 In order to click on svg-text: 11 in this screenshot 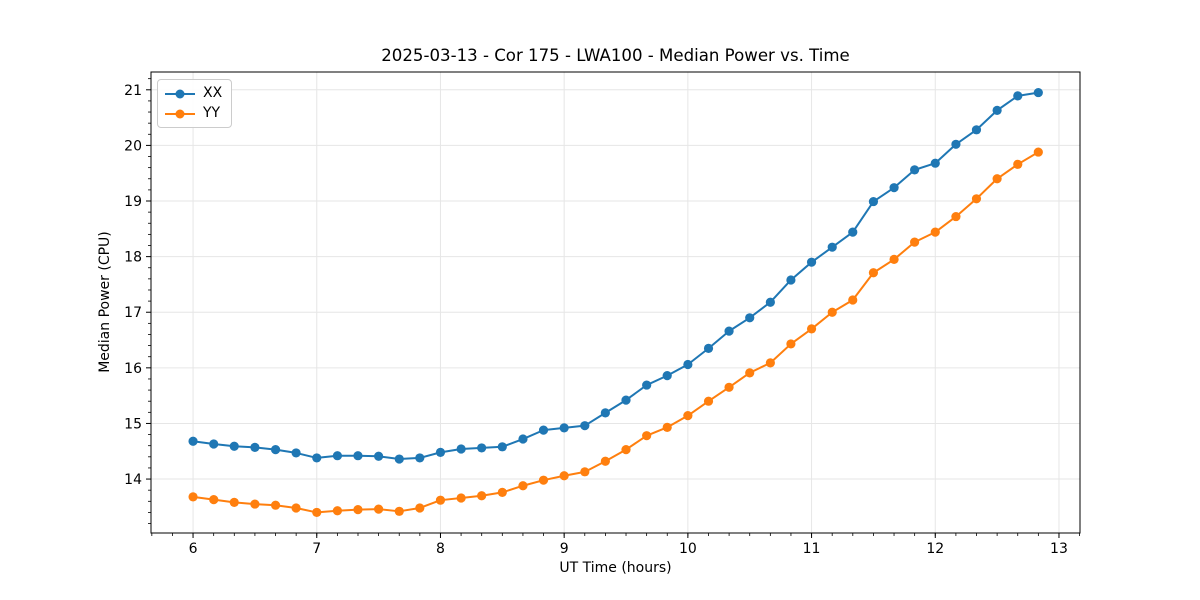, I will do `click(812, 549)`.